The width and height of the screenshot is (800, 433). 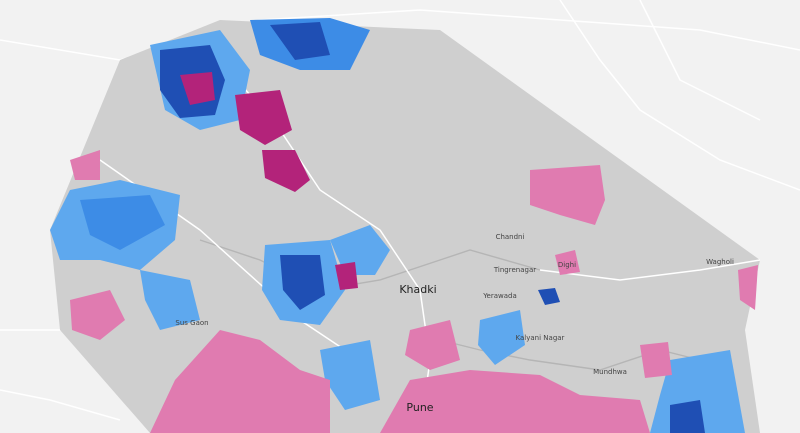 What do you see at coordinates (419, 407) in the screenshot?
I see `place-label: Pune` at bounding box center [419, 407].